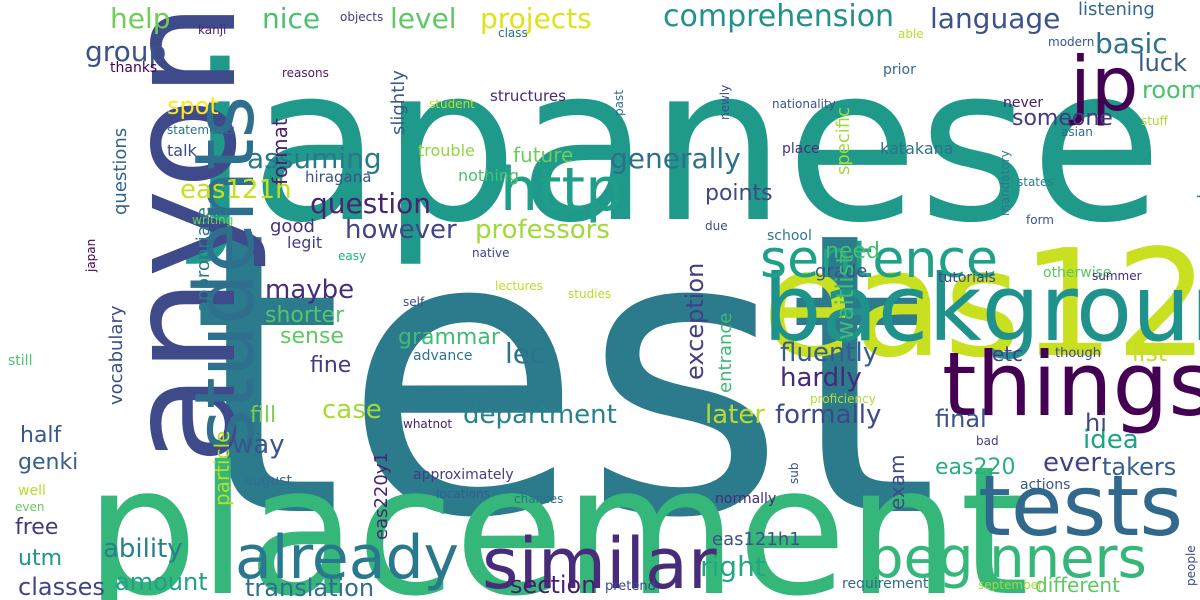  What do you see at coordinates (331, 365) in the screenshot?
I see `word-fine: fine` at bounding box center [331, 365].